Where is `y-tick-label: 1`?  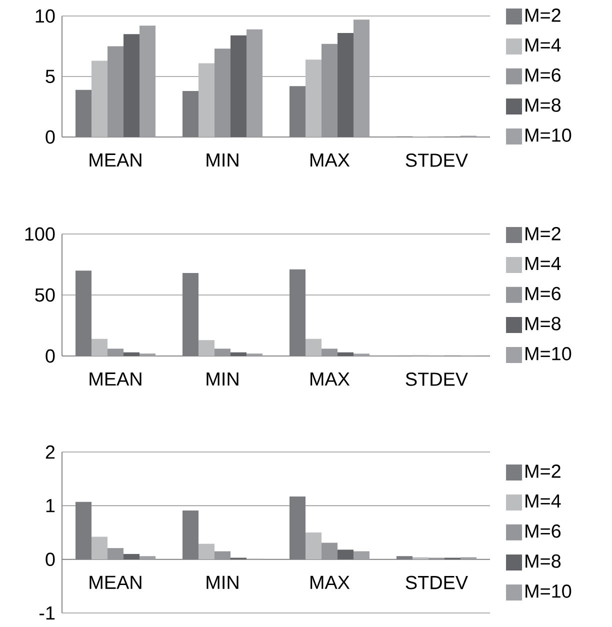
y-tick-label: 1 is located at coordinates (50, 505).